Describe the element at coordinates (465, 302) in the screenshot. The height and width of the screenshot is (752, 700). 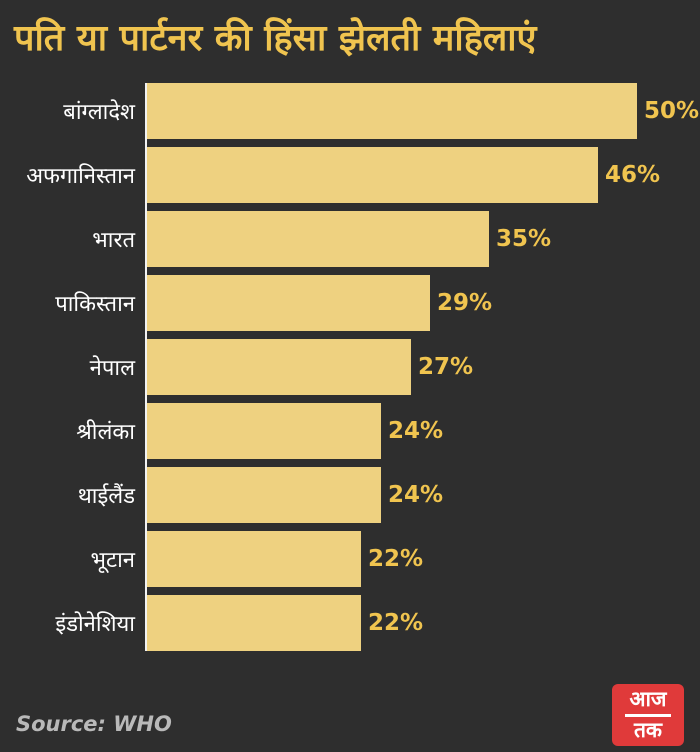
I see `value-label: 29%` at that location.